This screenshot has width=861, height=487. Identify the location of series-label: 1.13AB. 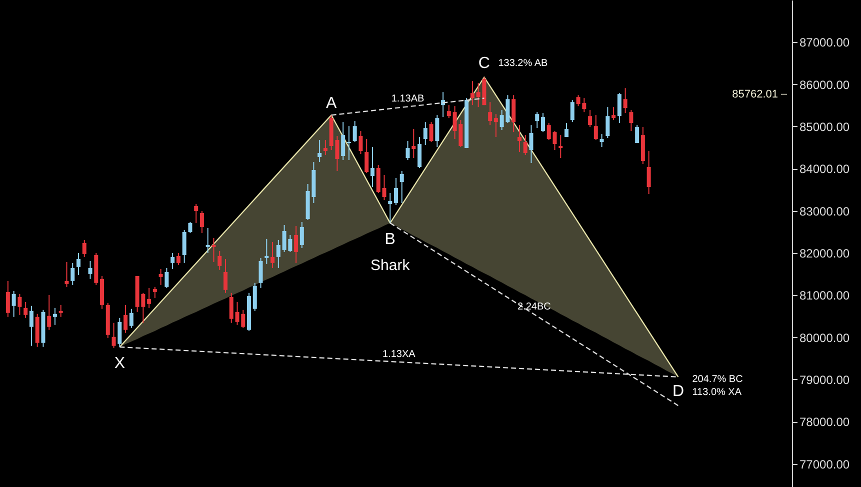
(407, 99).